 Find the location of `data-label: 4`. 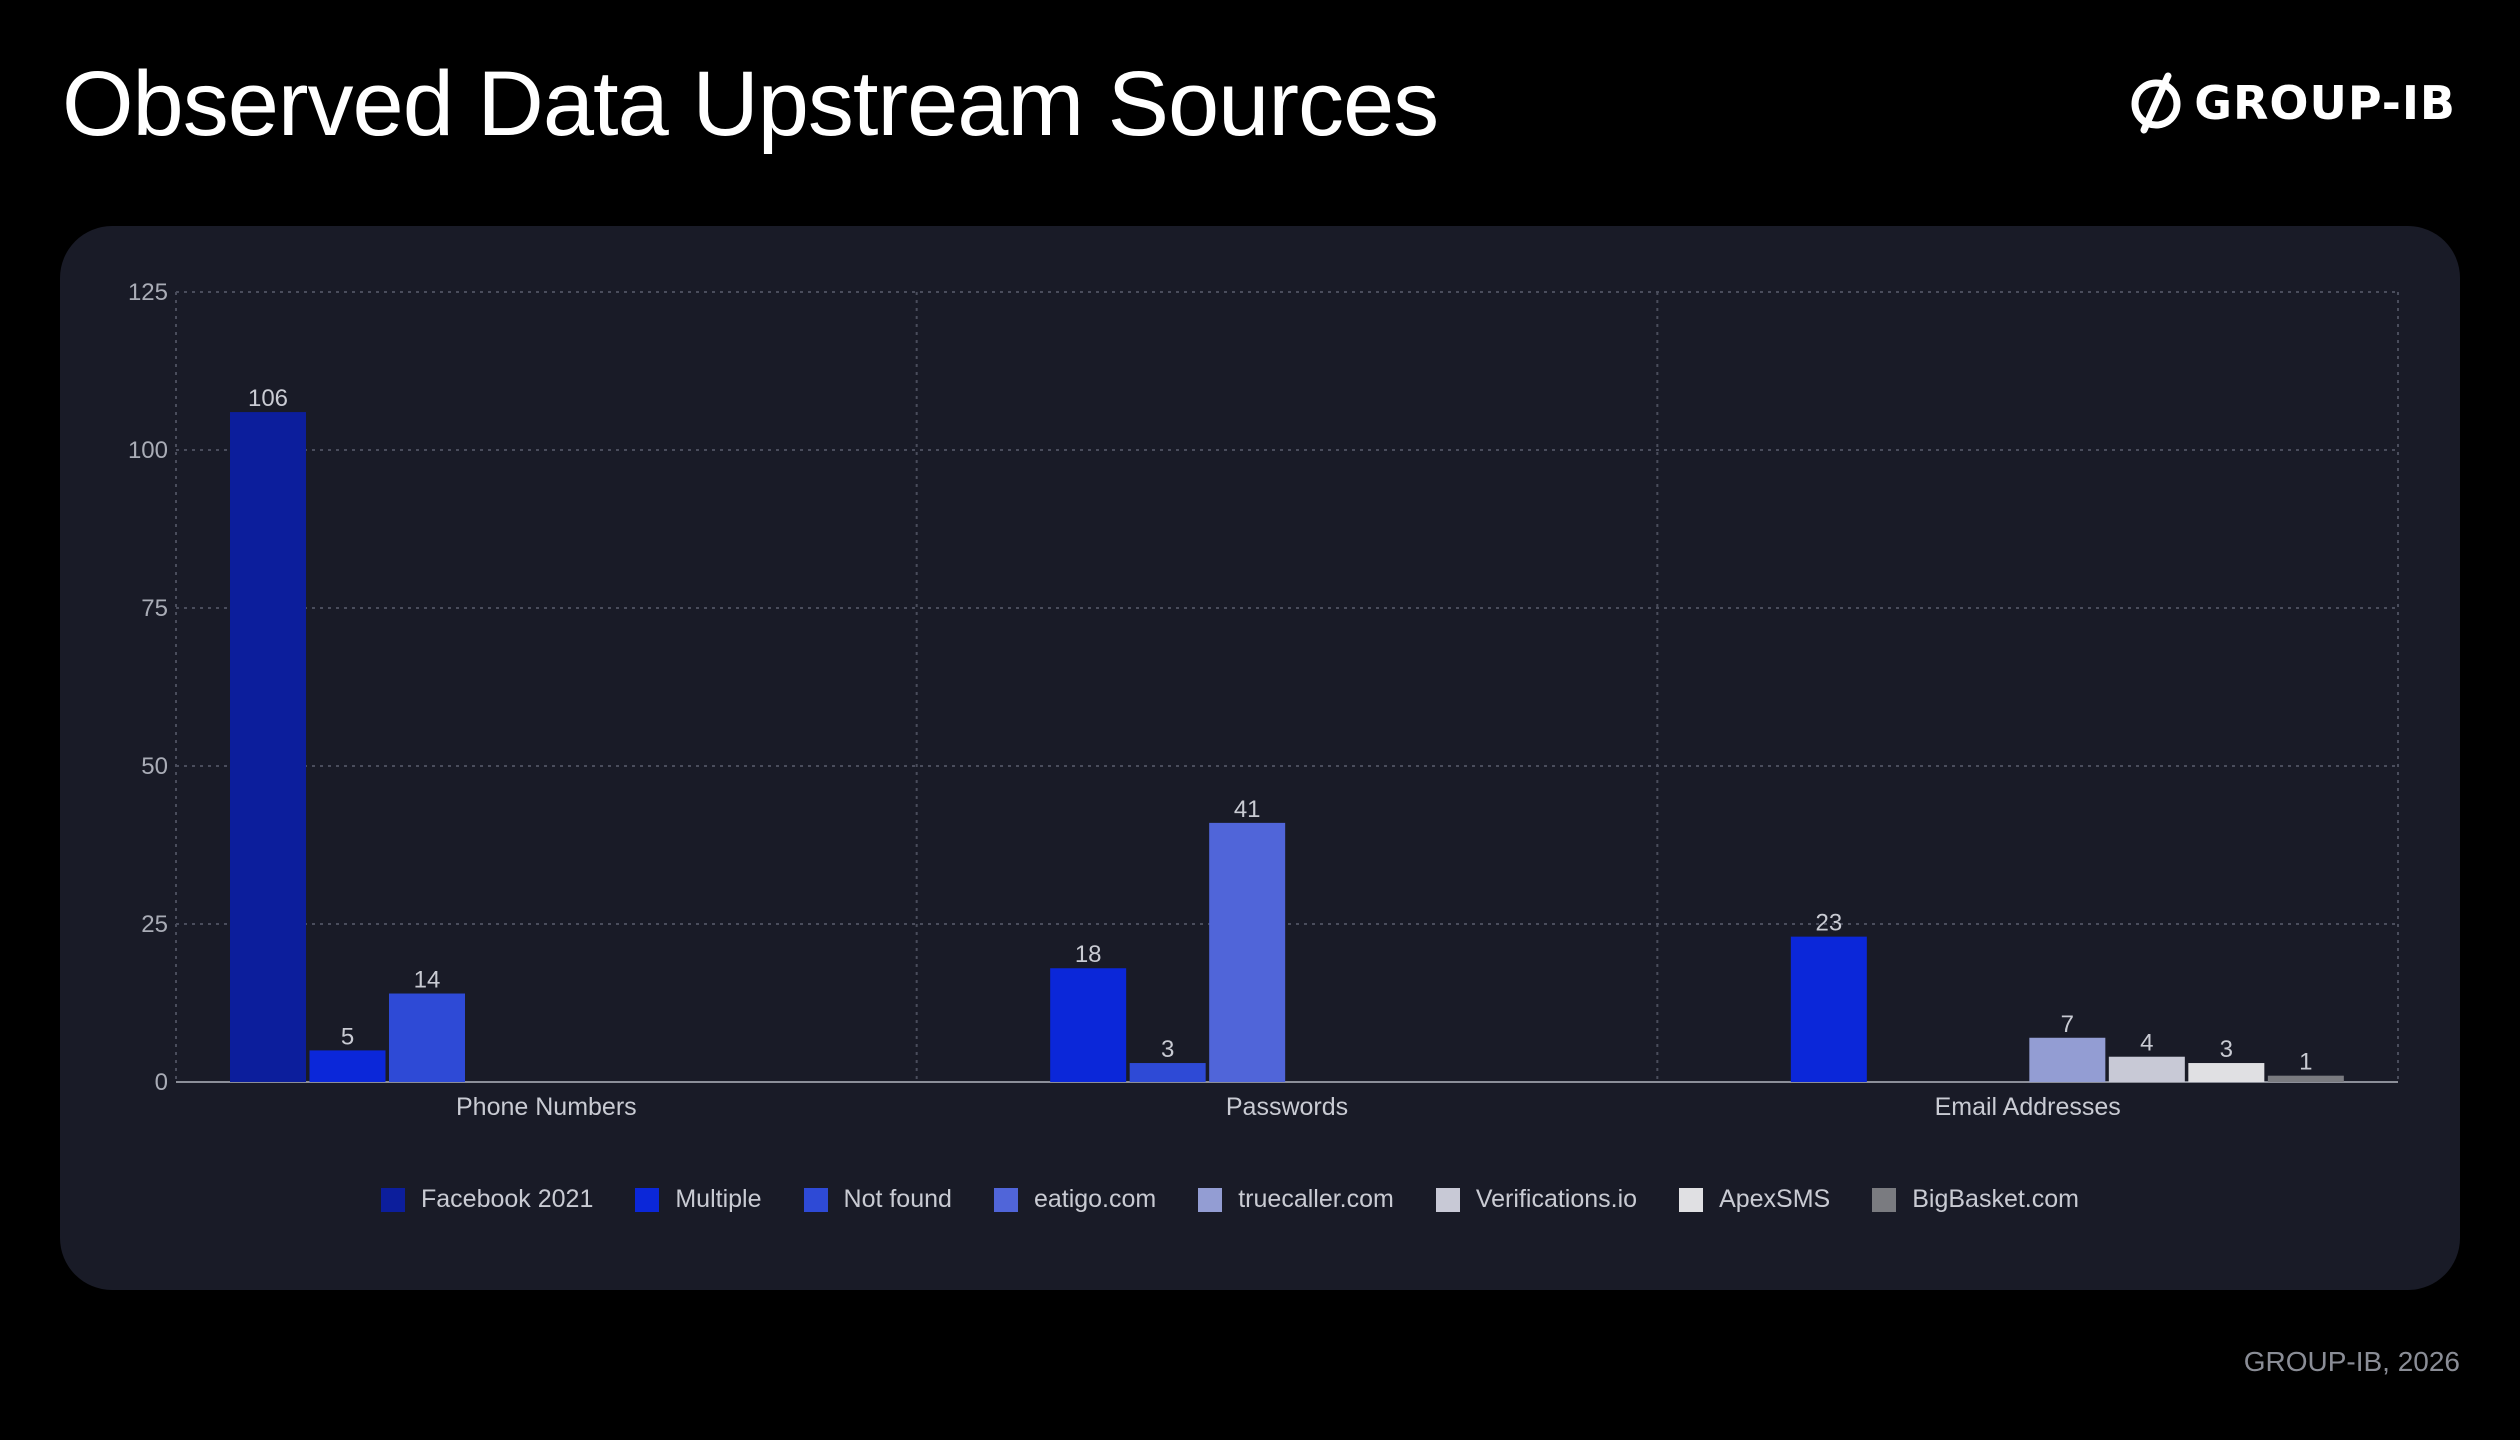

data-label: 4 is located at coordinates (2146, 1043).